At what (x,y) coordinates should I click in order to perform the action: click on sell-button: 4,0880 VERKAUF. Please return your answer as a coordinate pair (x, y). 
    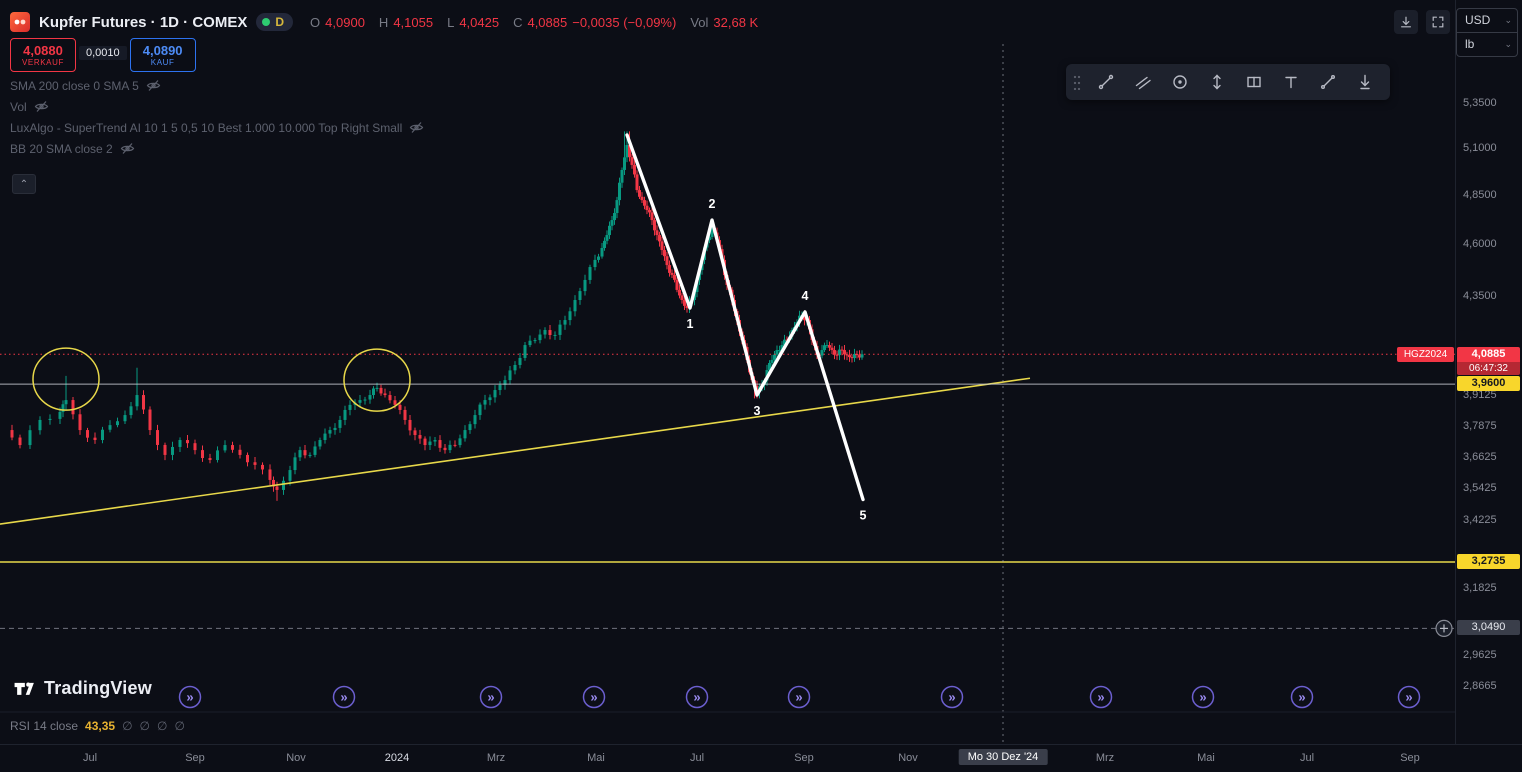
    Looking at the image, I should click on (43, 55).